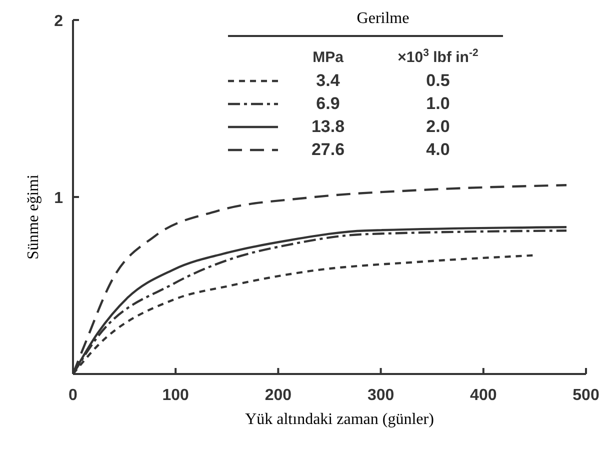  I want to click on x-tick-label: 300, so click(380, 395).